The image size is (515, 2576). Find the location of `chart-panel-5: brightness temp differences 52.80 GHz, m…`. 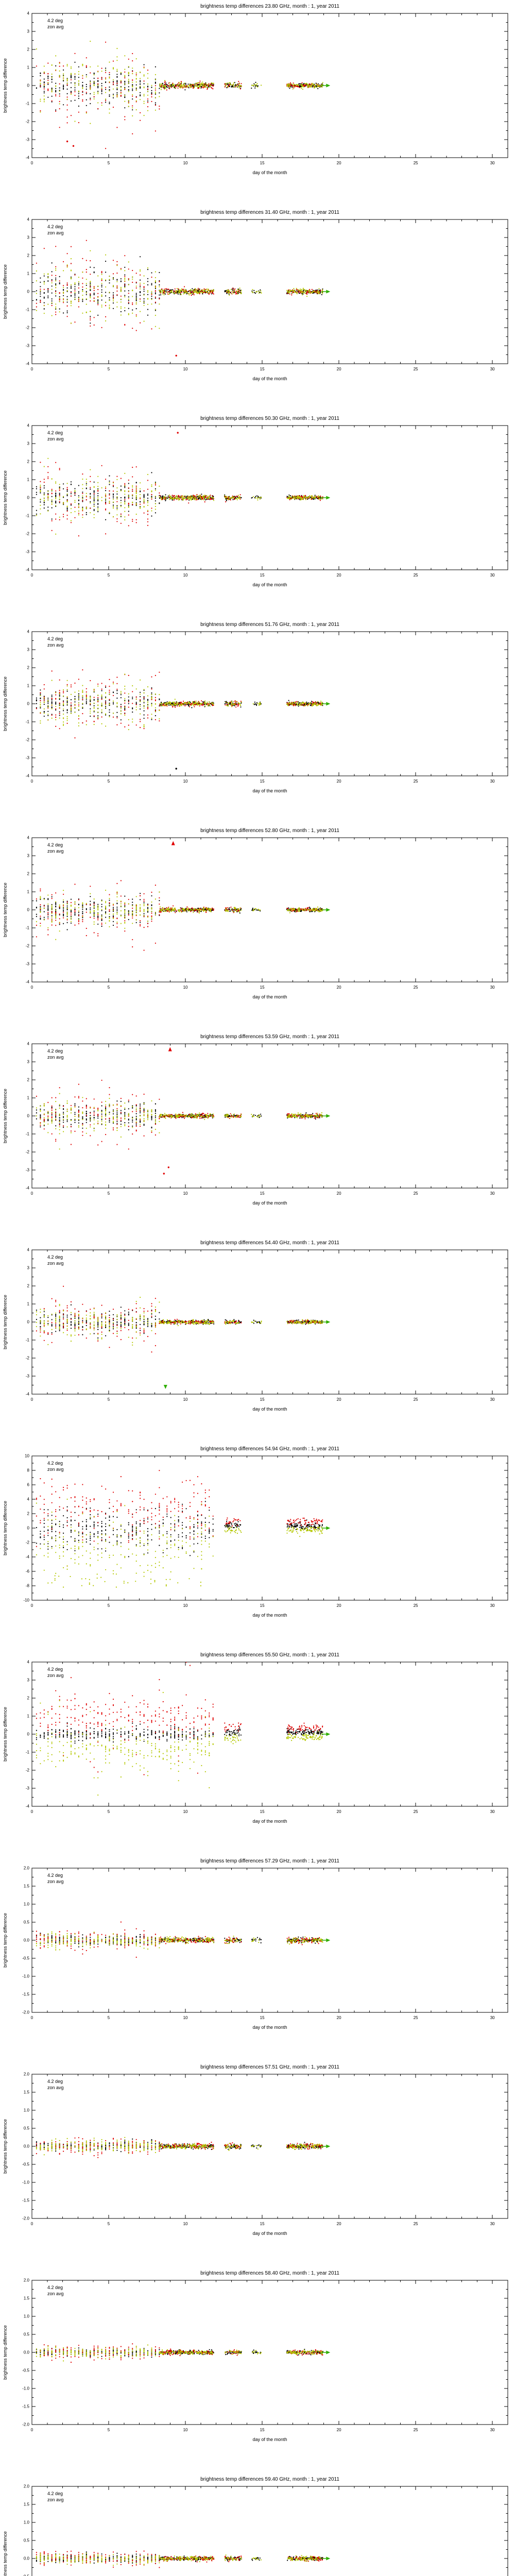

chart-panel-5: brightness temp differences 52.80 GHz, m… is located at coordinates (257, 927).